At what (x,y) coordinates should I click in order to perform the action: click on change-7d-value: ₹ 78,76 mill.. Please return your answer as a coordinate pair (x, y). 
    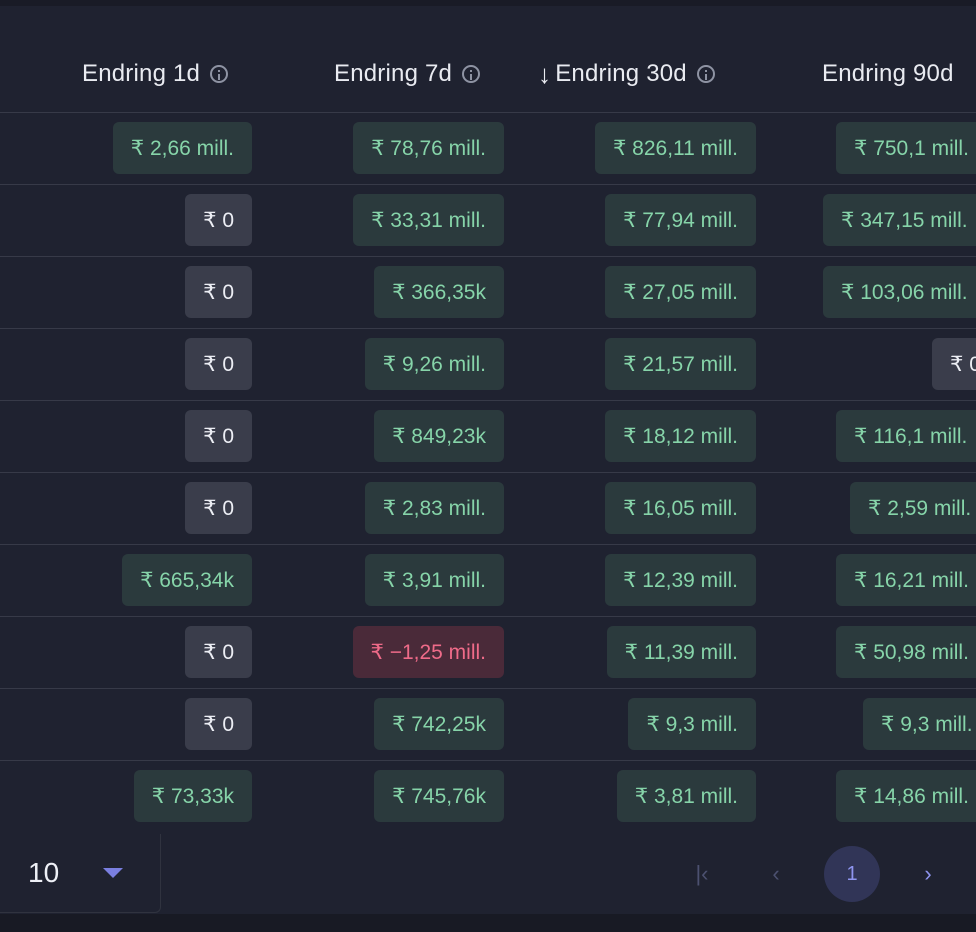
    Looking at the image, I should click on (428, 148).